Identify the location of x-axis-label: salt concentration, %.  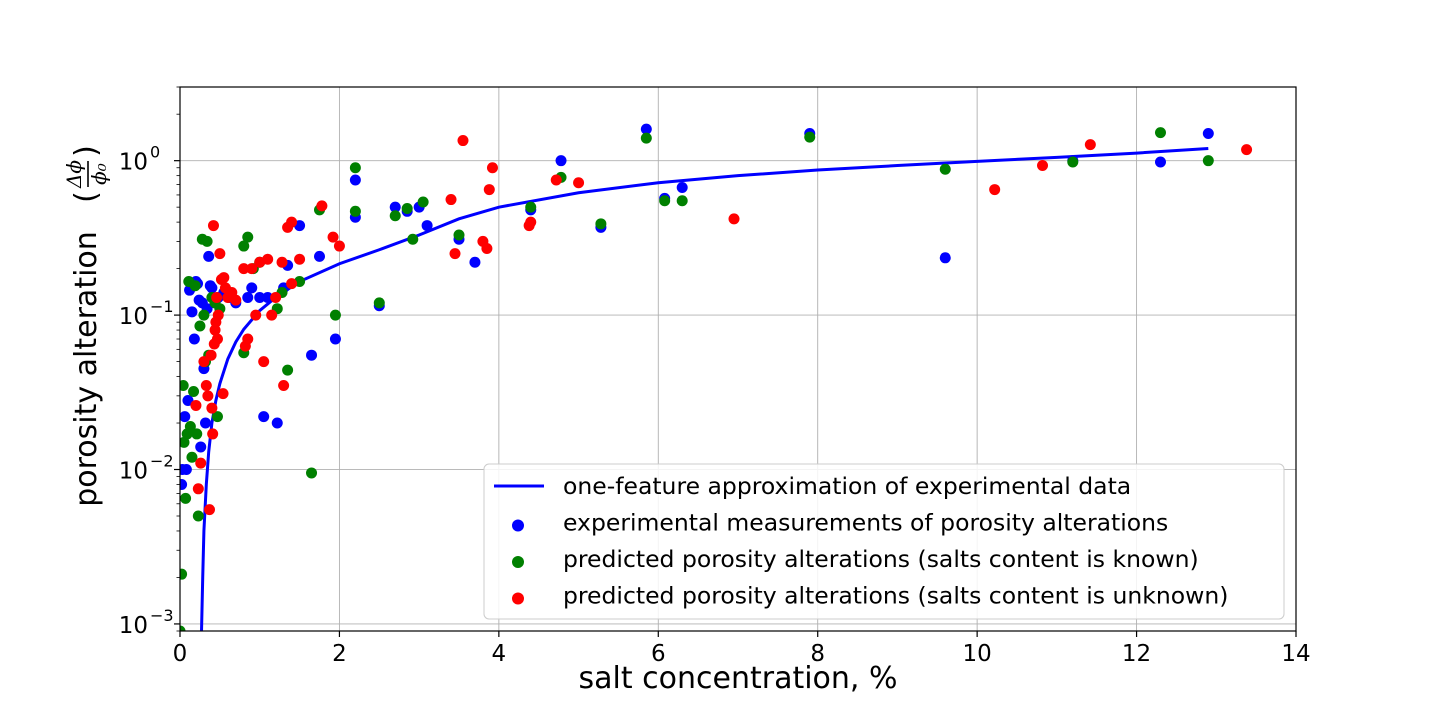
(738, 678).